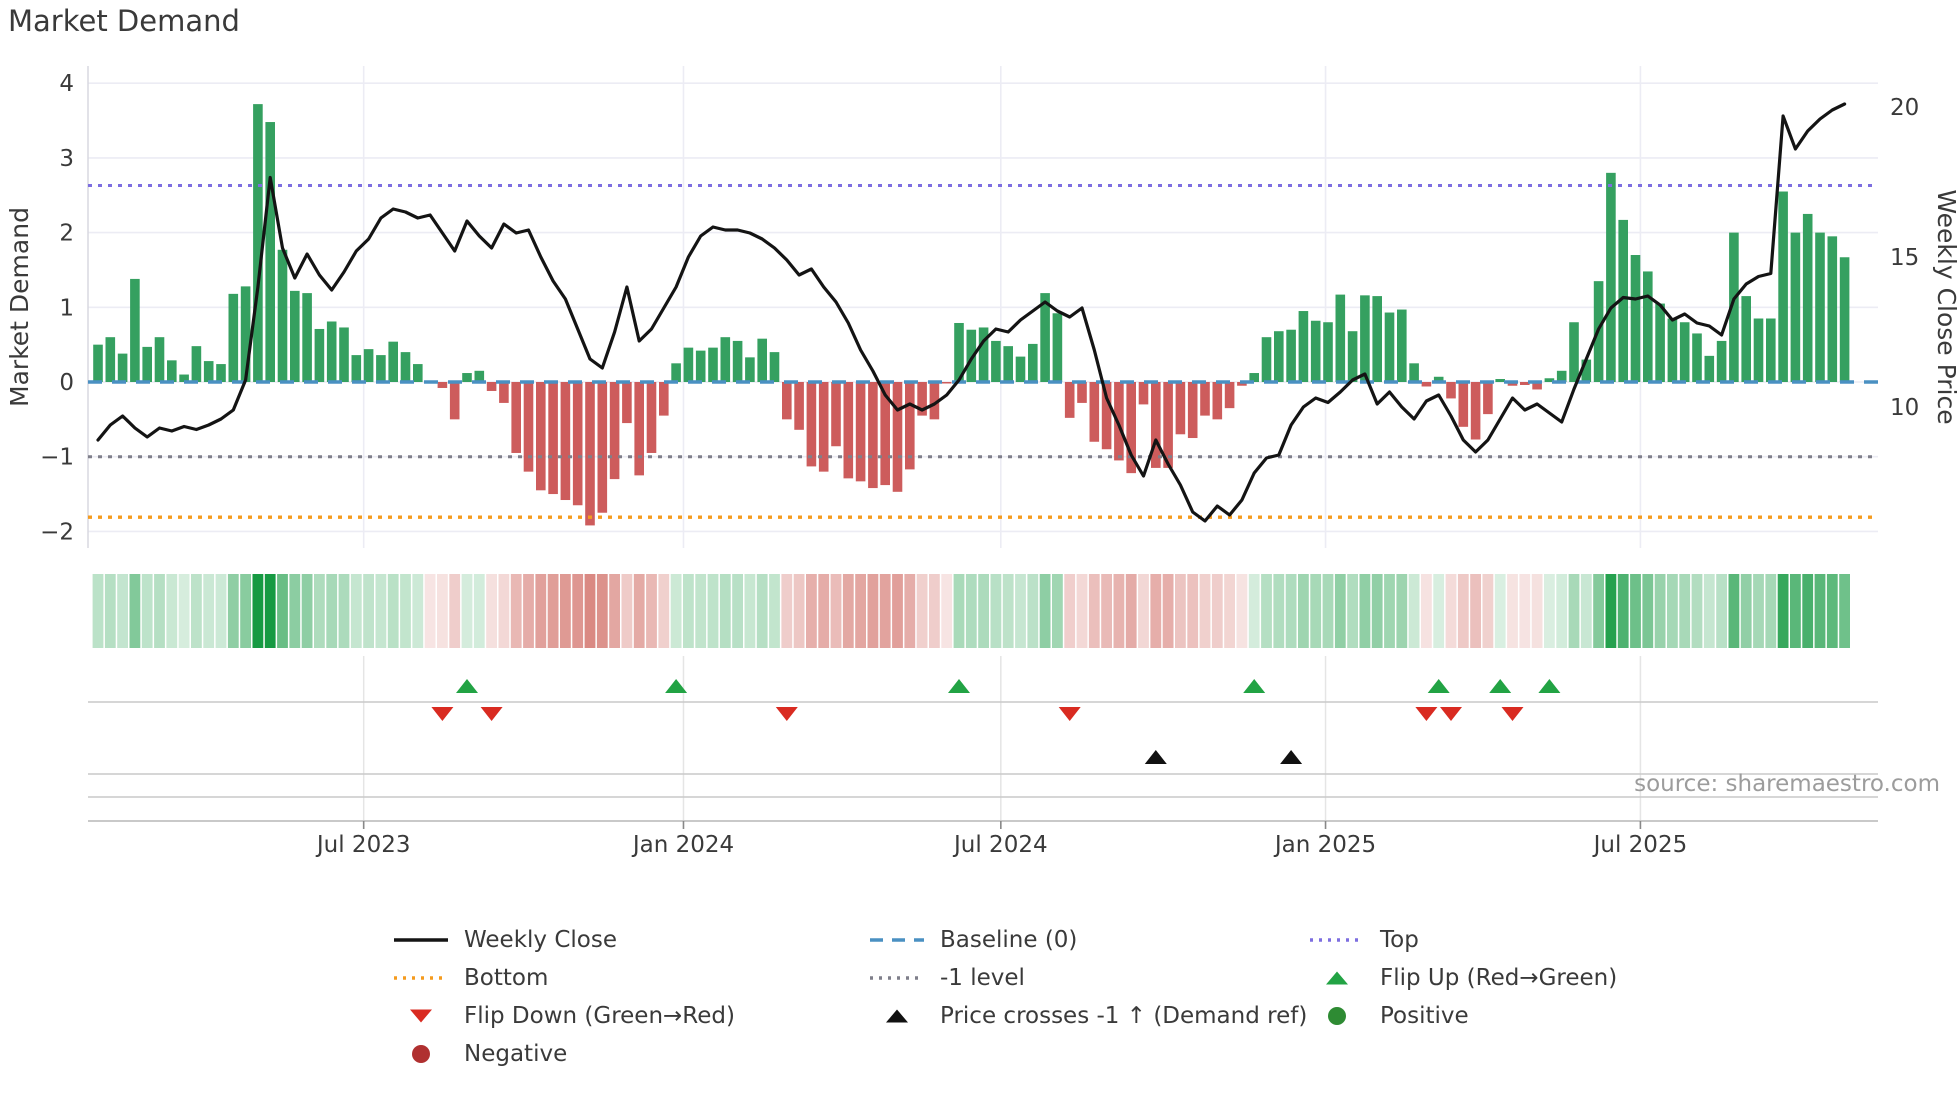  I want to click on x-tick-label: Jul 2024, so click(1000, 845).